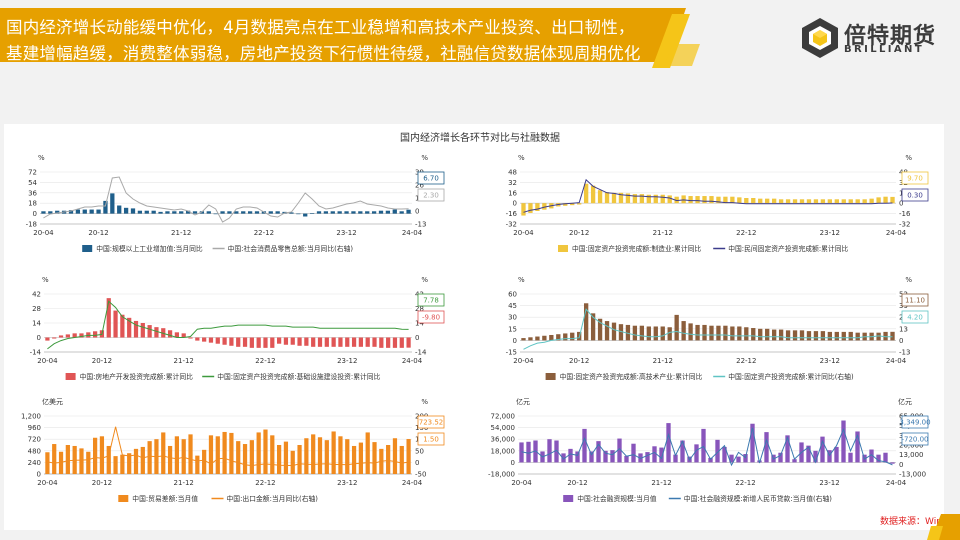 This screenshot has width=960, height=540. I want to click on x-tick-label: 24-04, so click(412, 233).